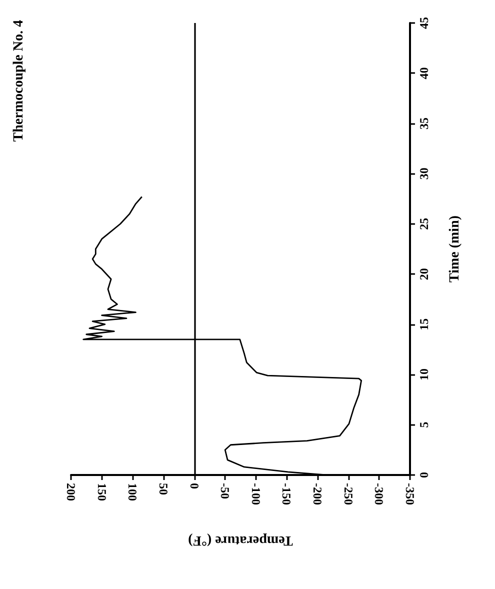 This screenshot has height=589, width=495. I want to click on x-tick-label: -300, so click(379, 494).